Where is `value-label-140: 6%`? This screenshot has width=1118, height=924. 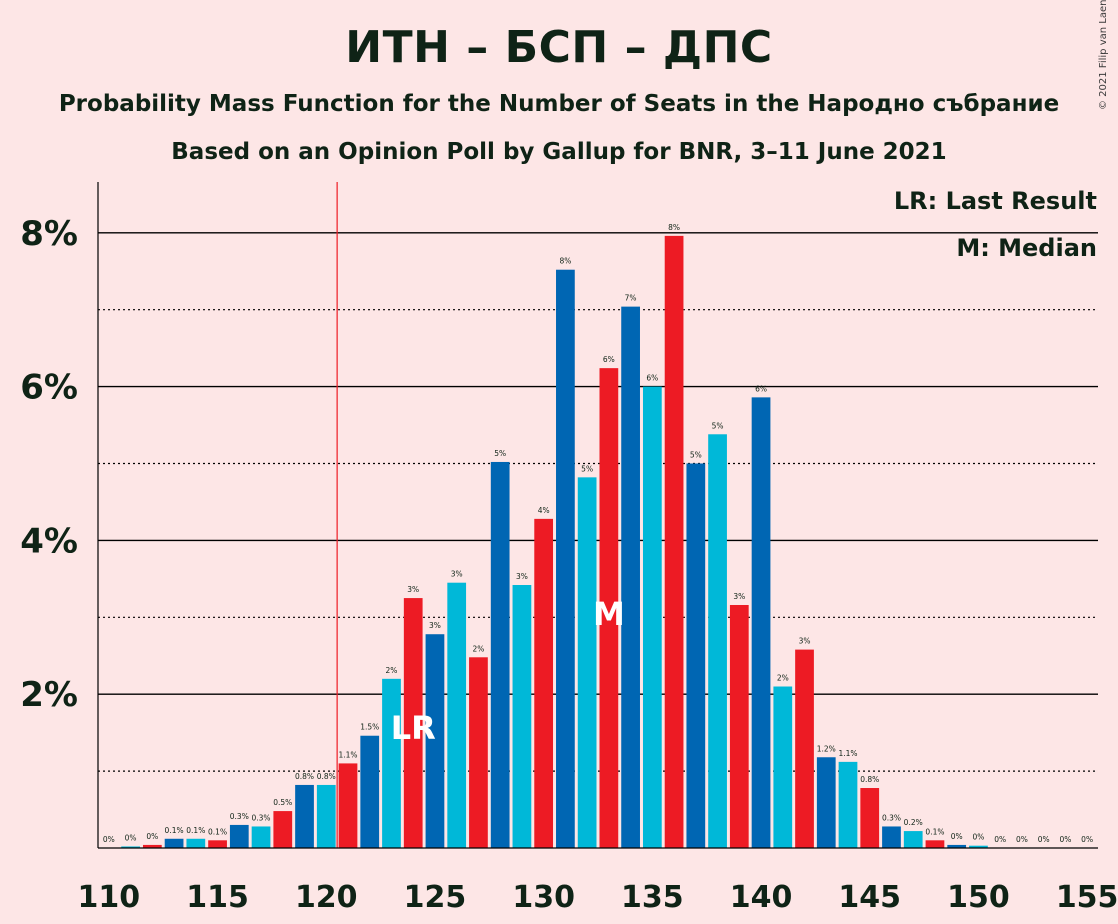
value-label-140: 6% is located at coordinates (761, 388).